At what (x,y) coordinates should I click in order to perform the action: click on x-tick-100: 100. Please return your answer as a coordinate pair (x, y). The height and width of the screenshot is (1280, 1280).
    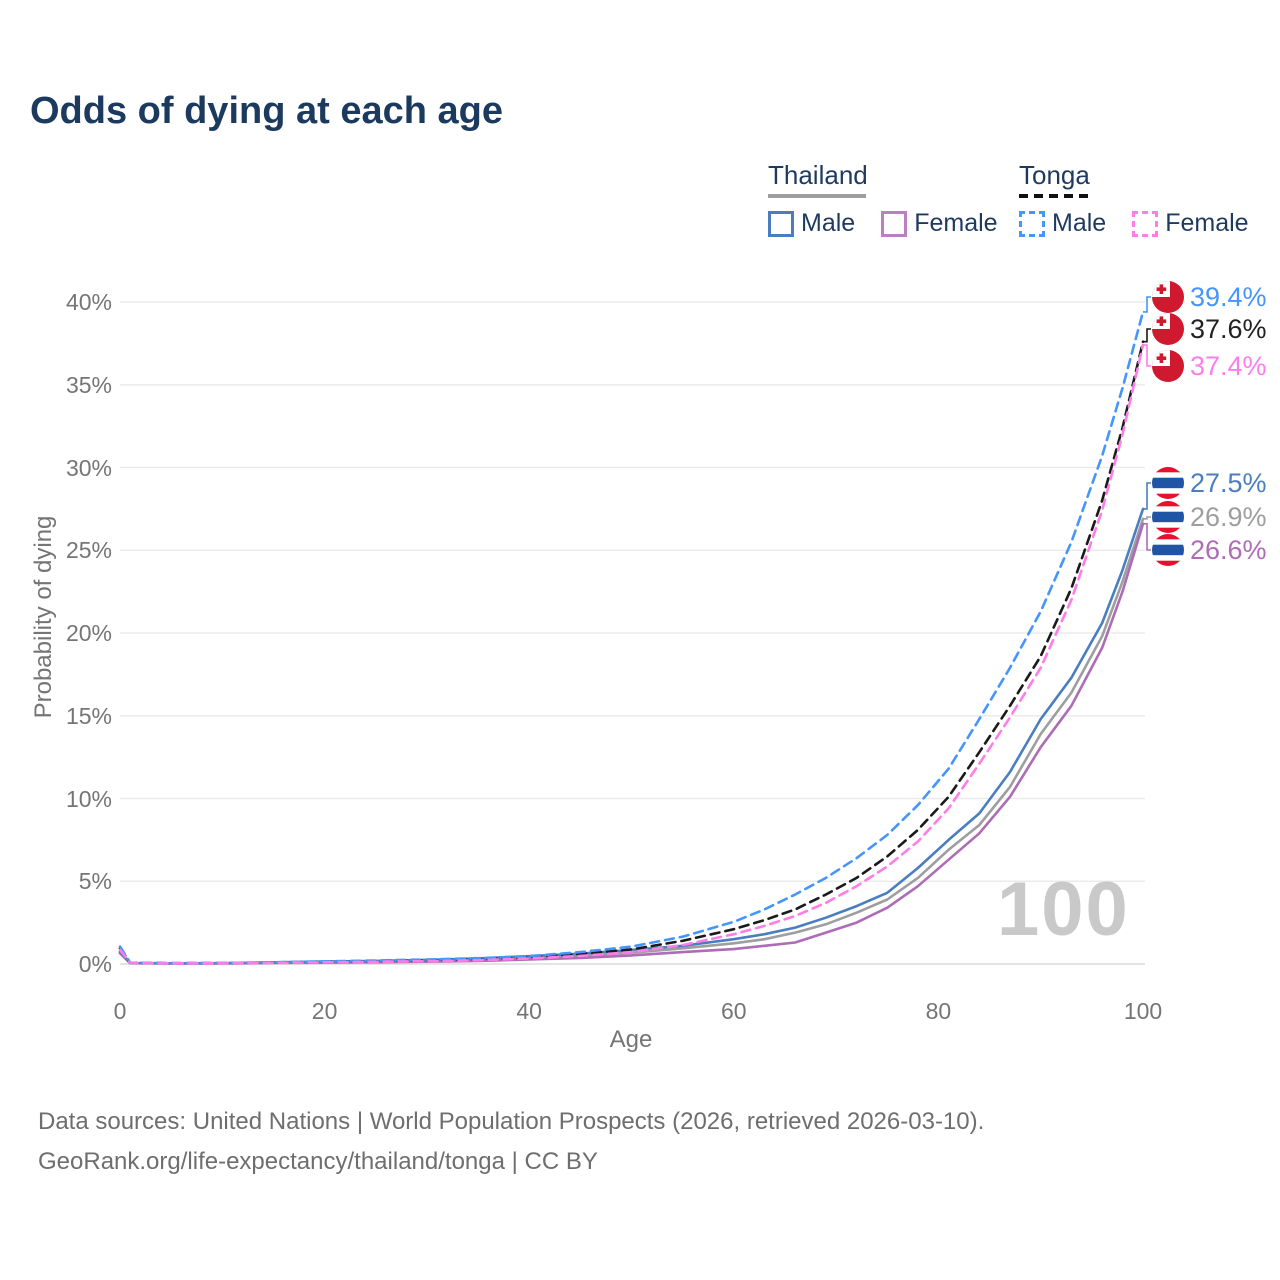
    Looking at the image, I should click on (1143, 1011).